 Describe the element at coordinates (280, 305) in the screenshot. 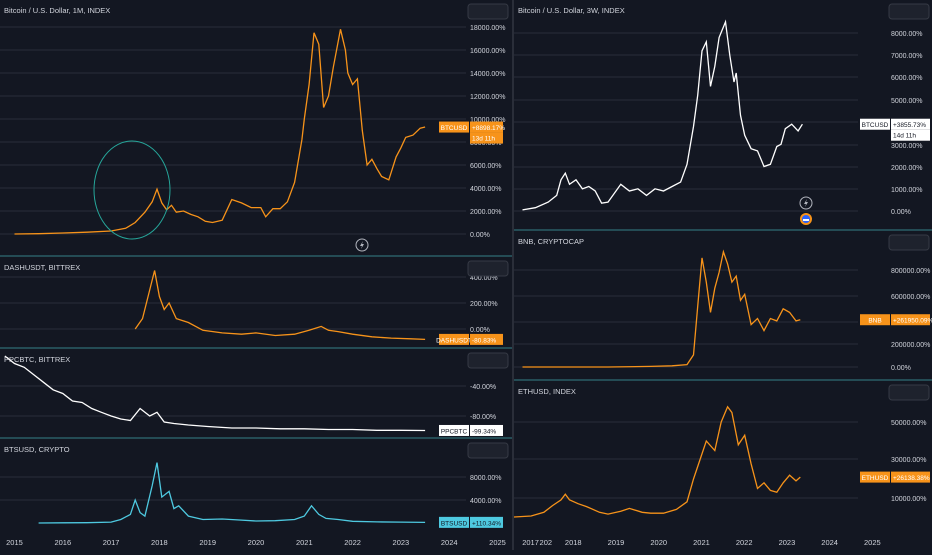

I see `series-line-dashusdt` at that location.